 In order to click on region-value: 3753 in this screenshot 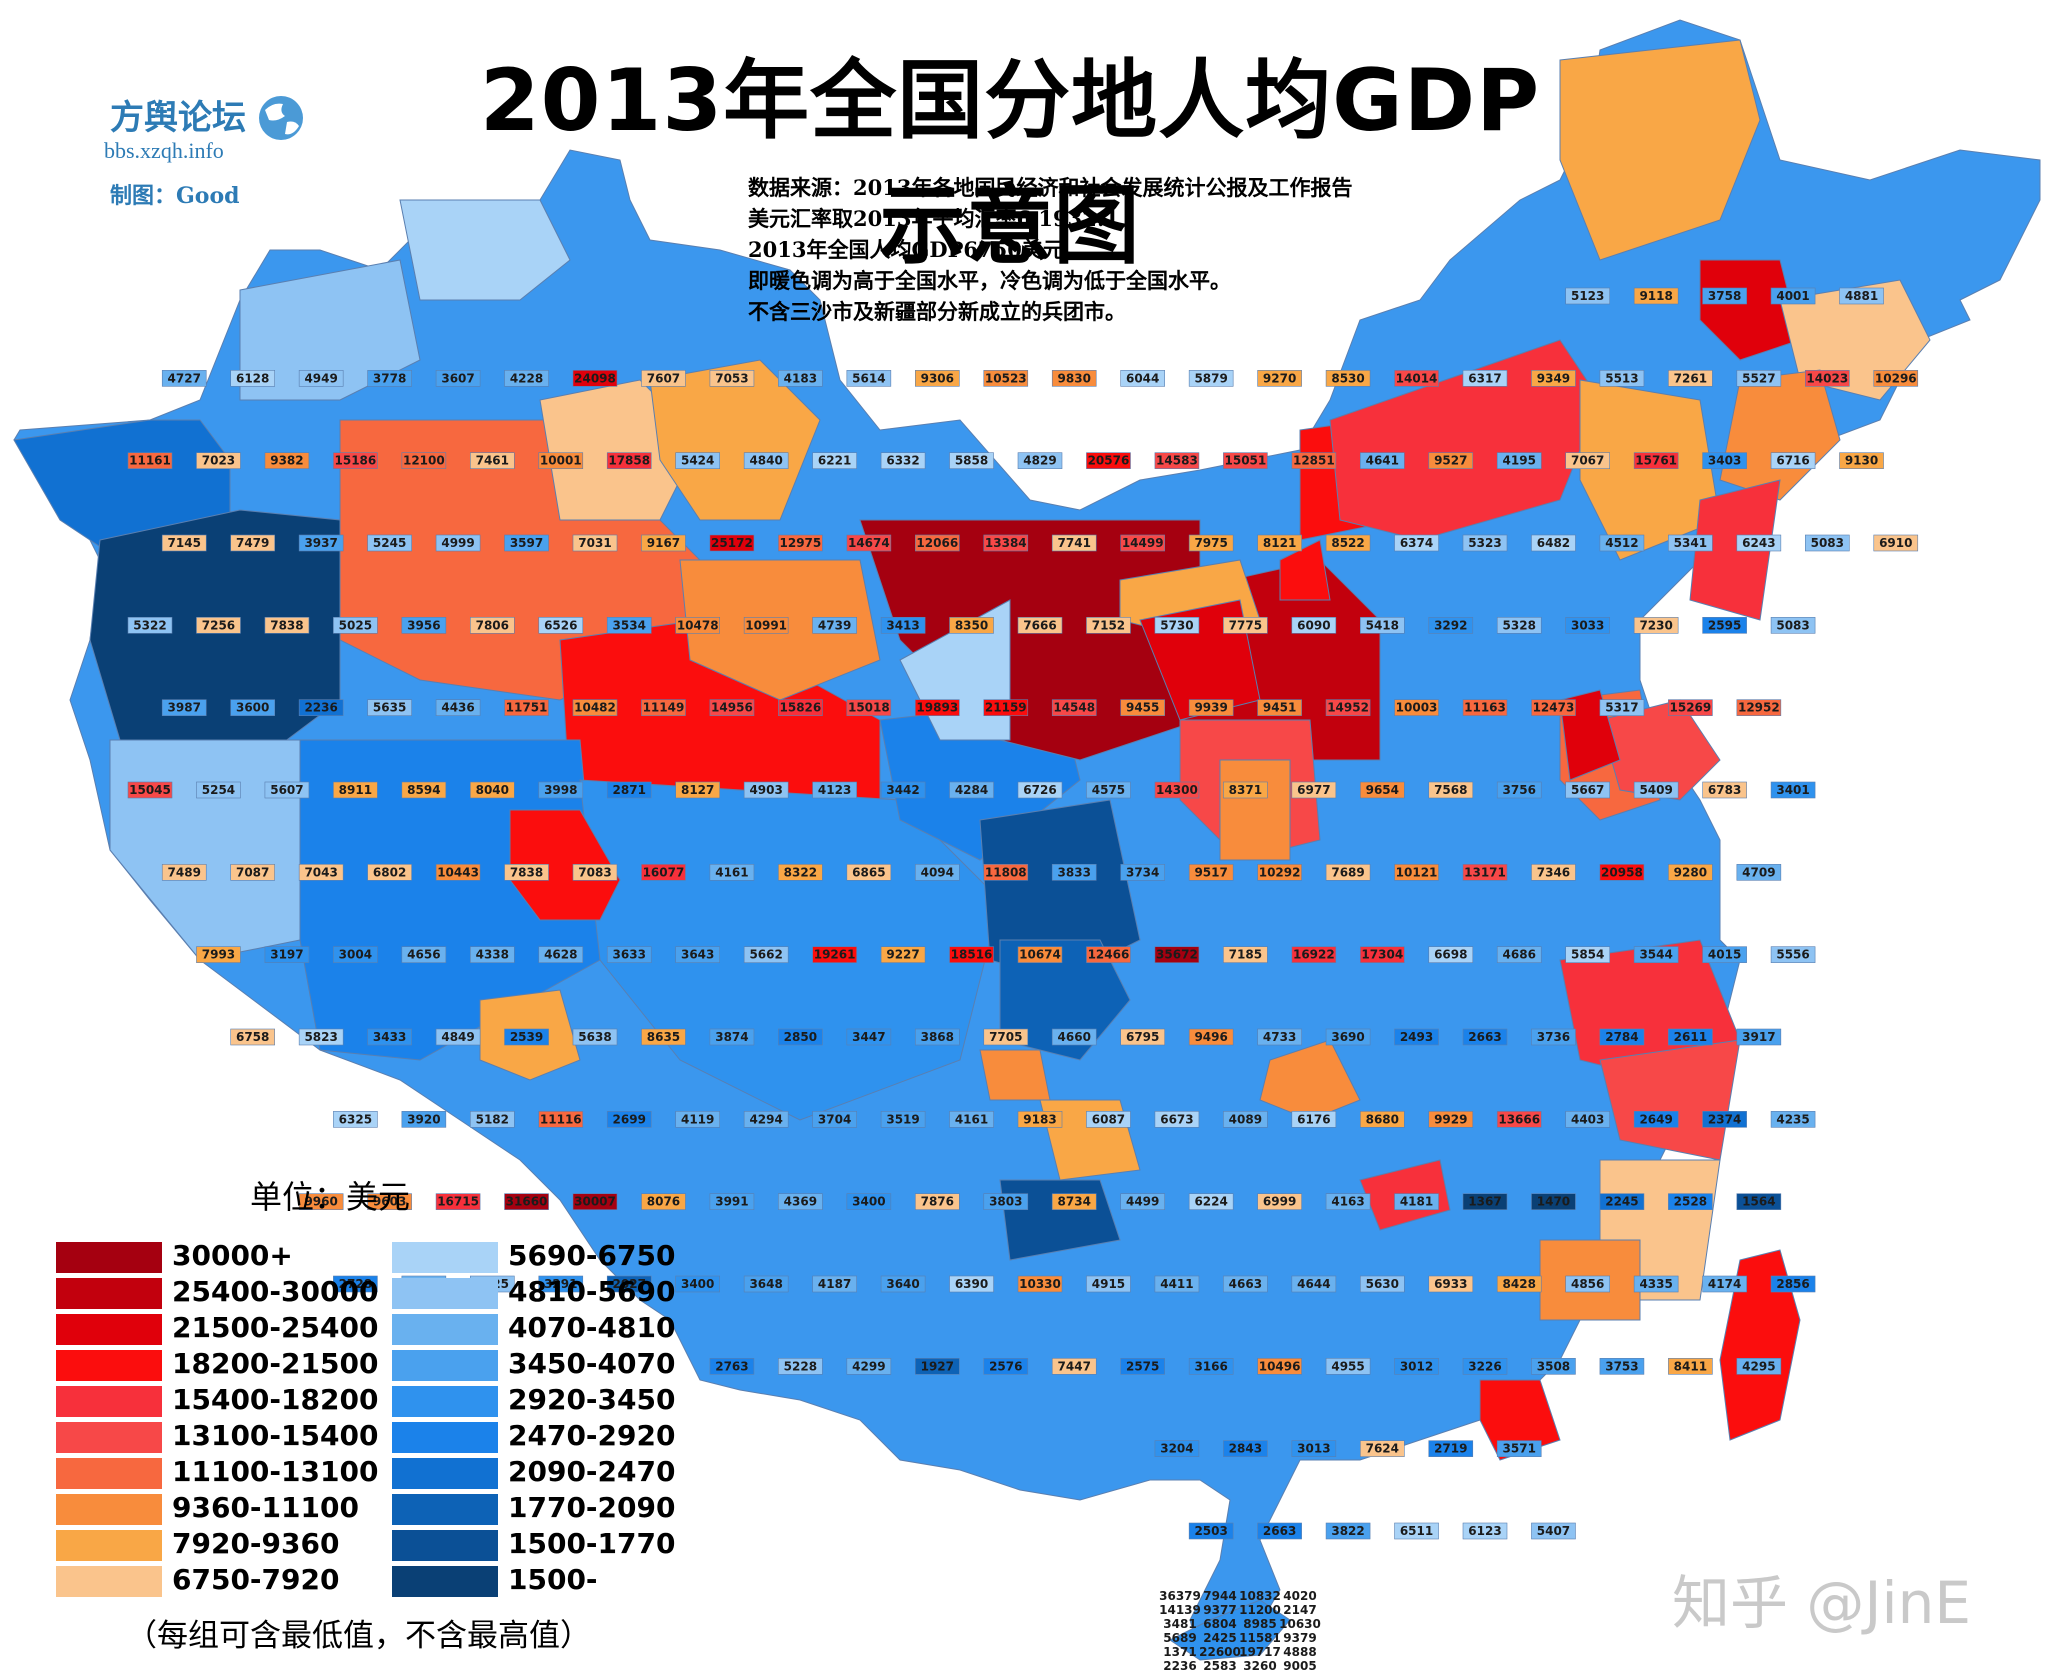, I will do `click(1621, 1366)`.